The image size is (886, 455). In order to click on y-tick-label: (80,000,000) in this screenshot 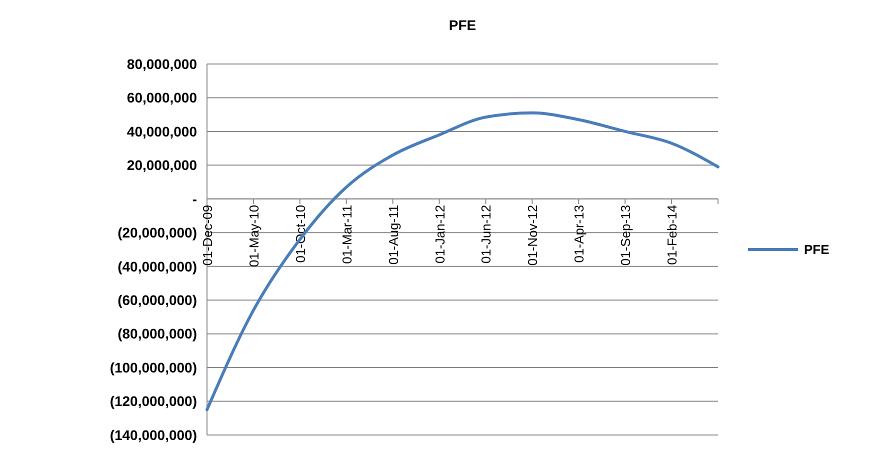, I will do `click(157, 334)`.